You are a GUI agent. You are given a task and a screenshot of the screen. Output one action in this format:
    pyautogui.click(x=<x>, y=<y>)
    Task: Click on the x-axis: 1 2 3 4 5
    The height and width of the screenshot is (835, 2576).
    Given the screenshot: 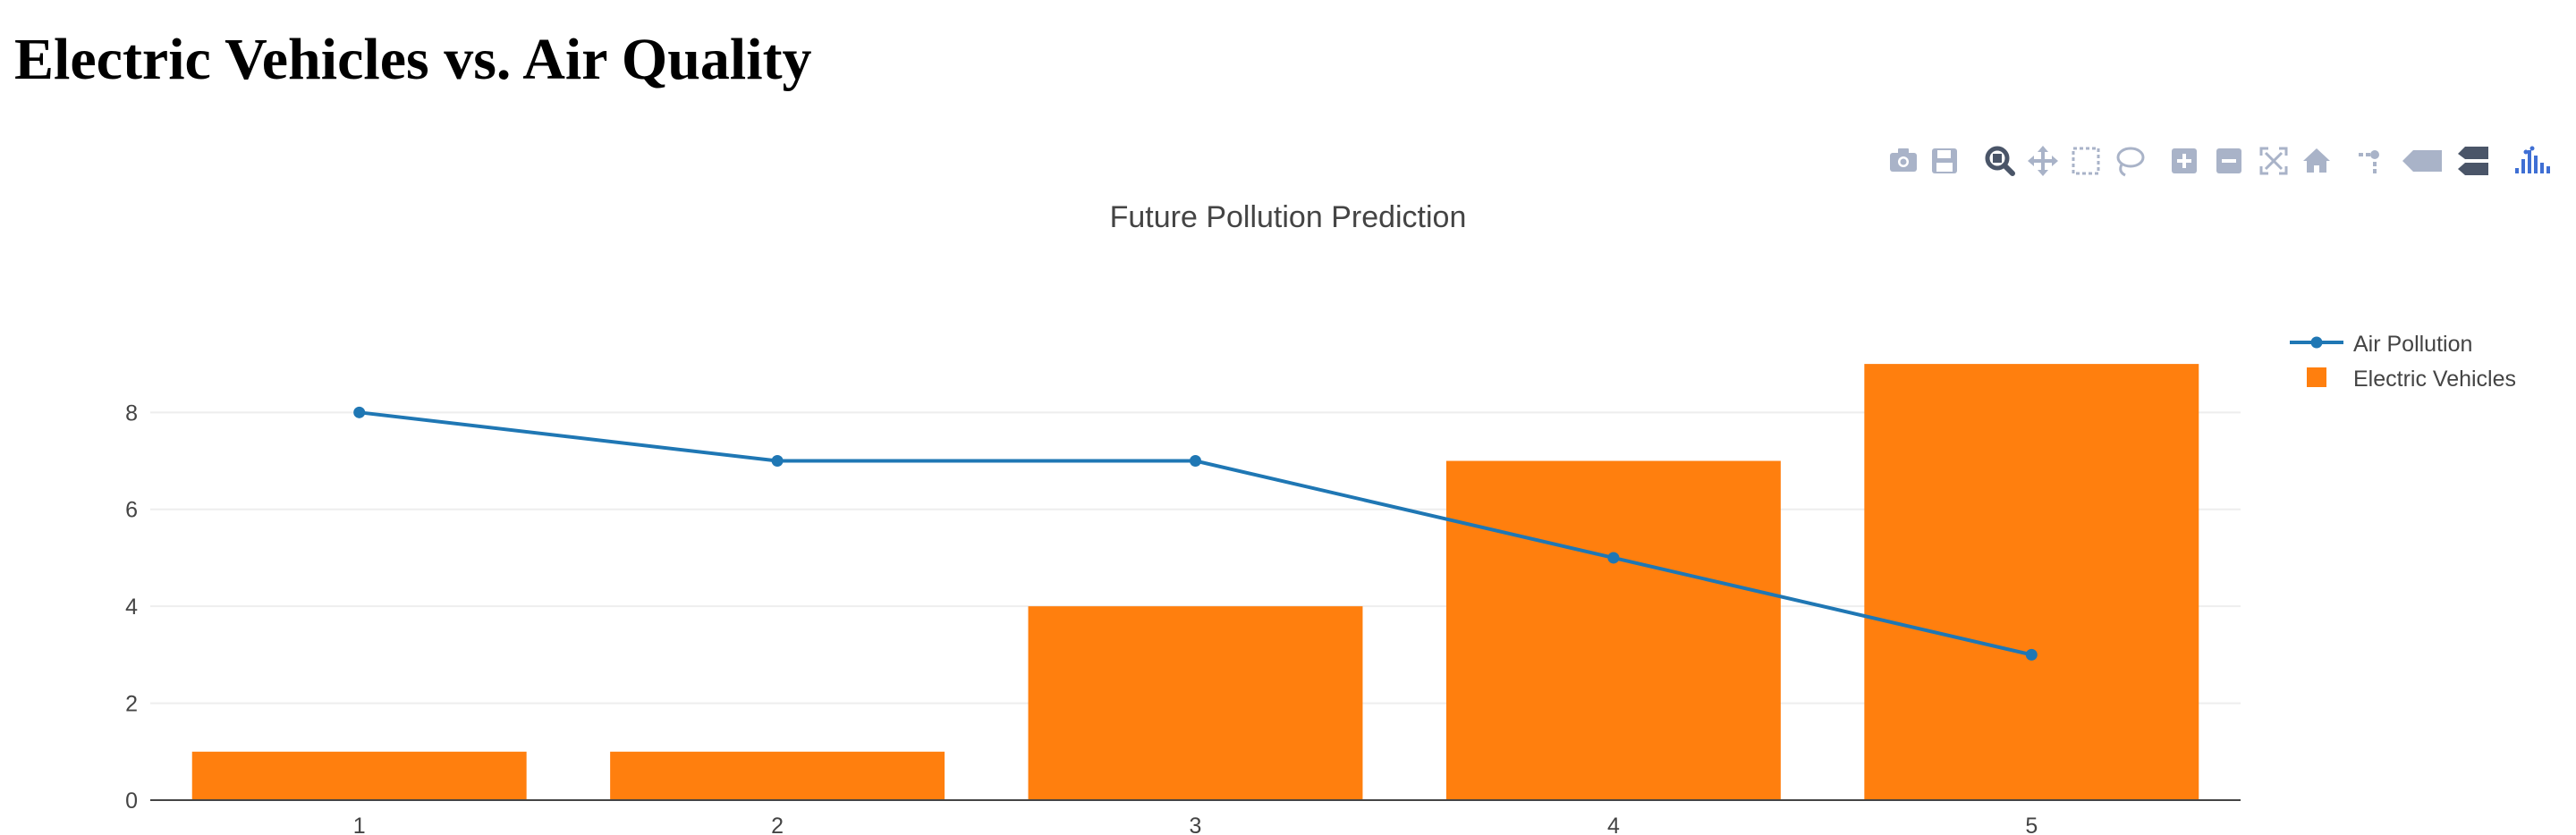 What is the action you would take?
    pyautogui.click(x=1195, y=824)
    